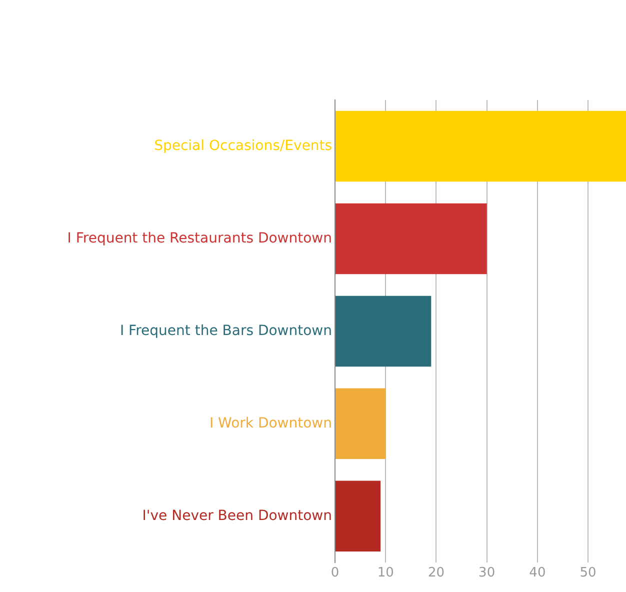 Image resolution: width=626 pixels, height=592 pixels. Describe the element at coordinates (385, 573) in the screenshot. I see `x-tick-label: 10` at that location.